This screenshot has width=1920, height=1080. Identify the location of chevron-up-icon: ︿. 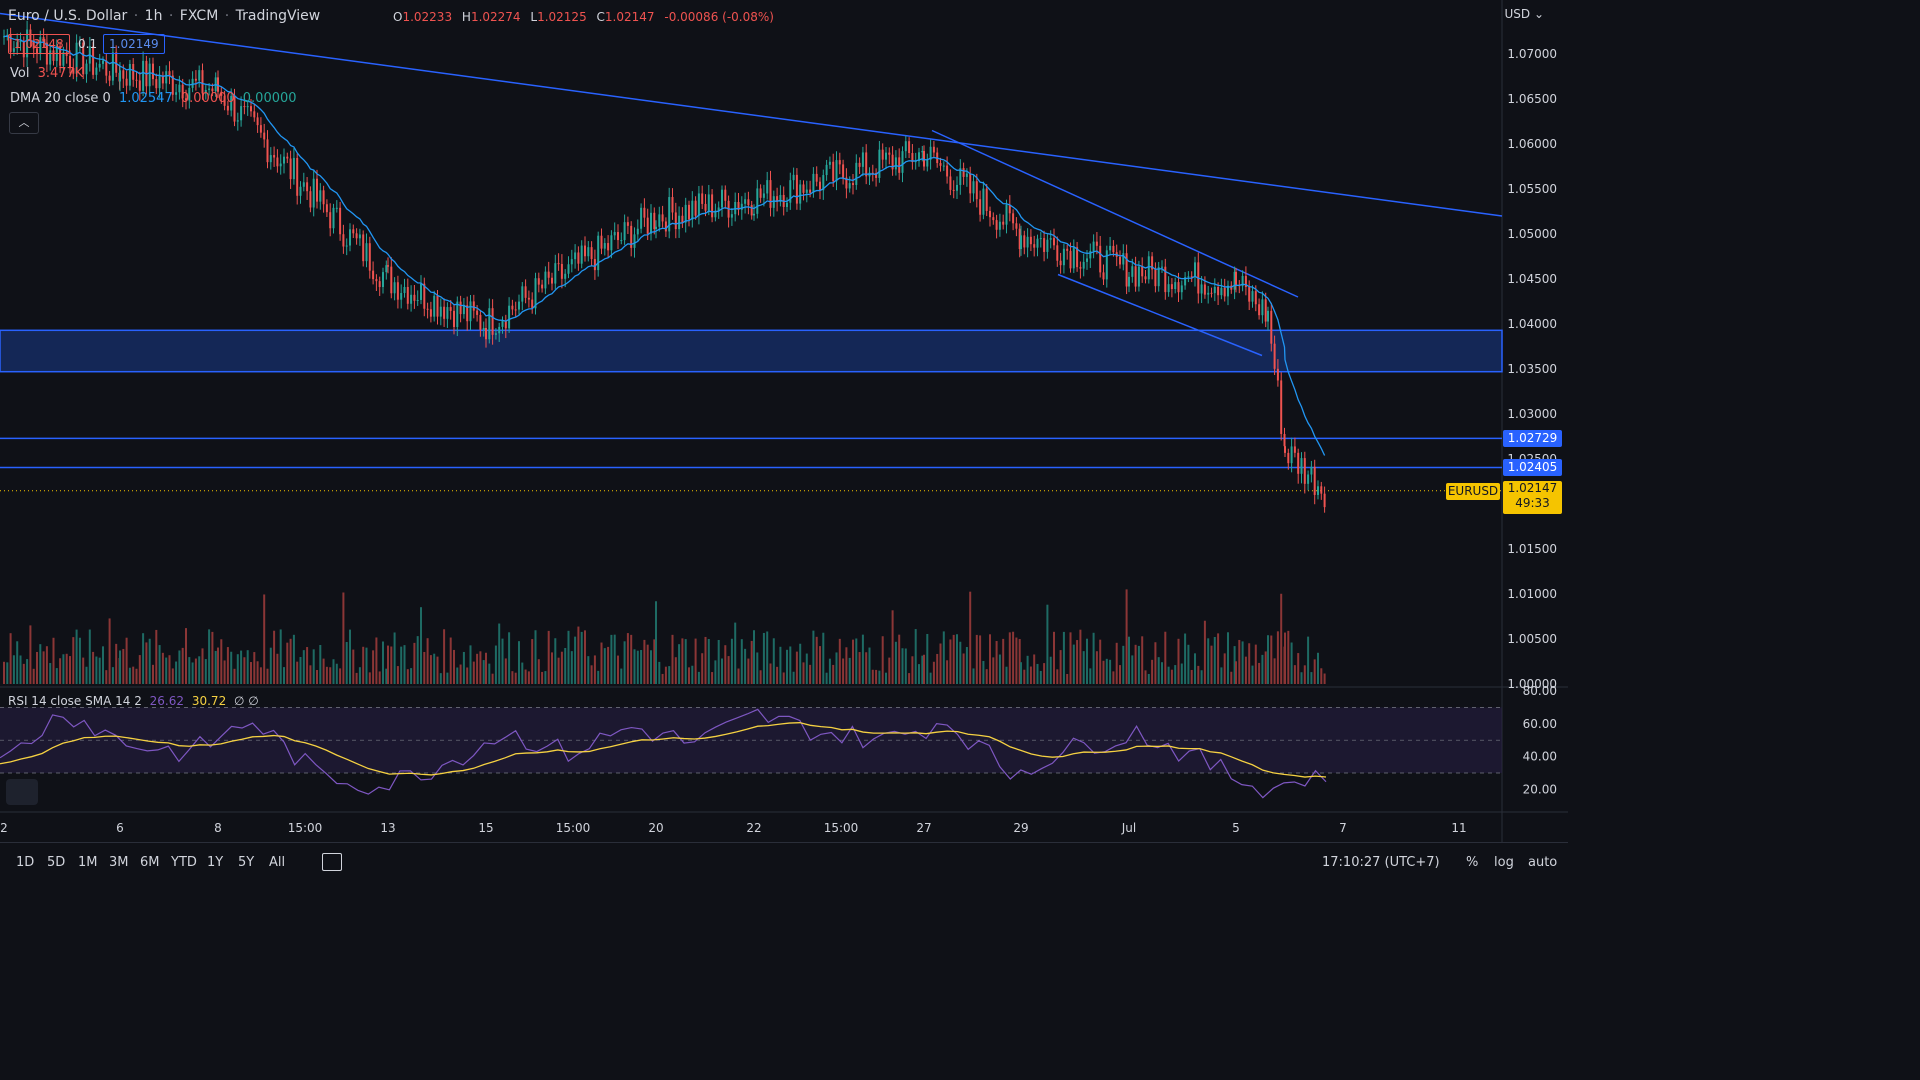
(24, 122).